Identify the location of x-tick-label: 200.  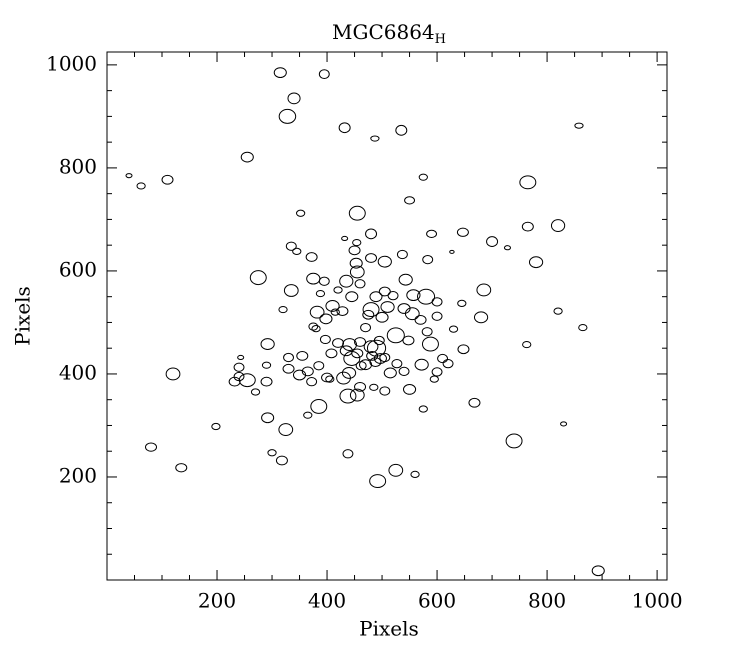
(217, 601).